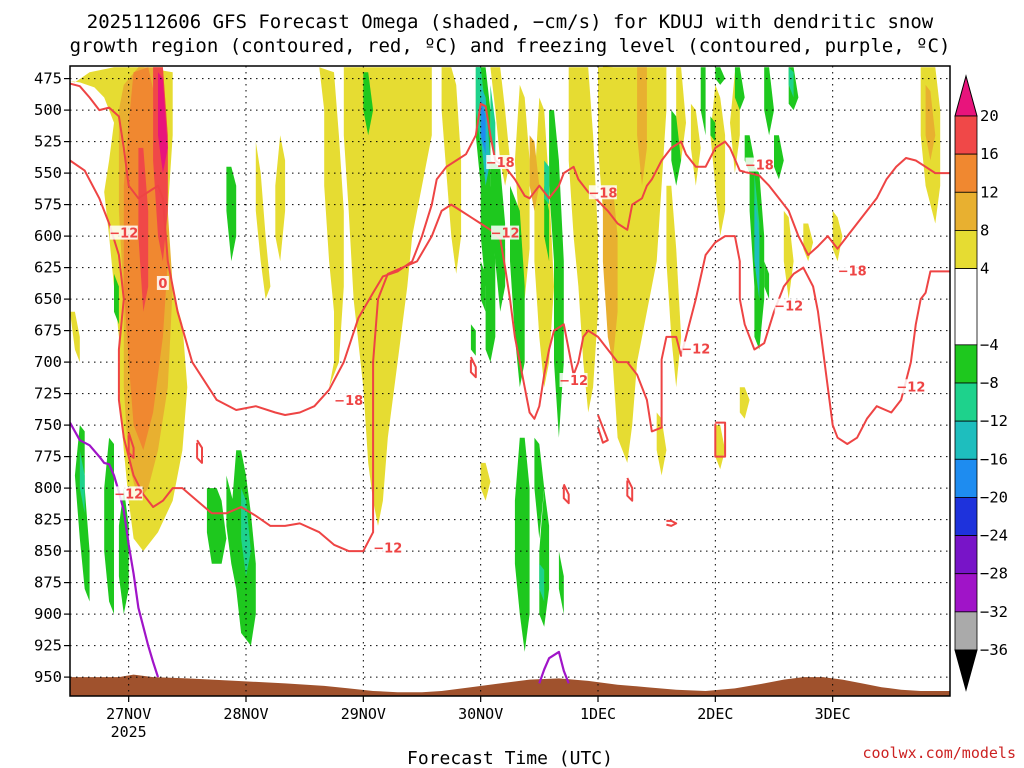 Image resolution: width=1024 pixels, height=768 pixels. I want to click on y-tick-label: 500, so click(48, 110).